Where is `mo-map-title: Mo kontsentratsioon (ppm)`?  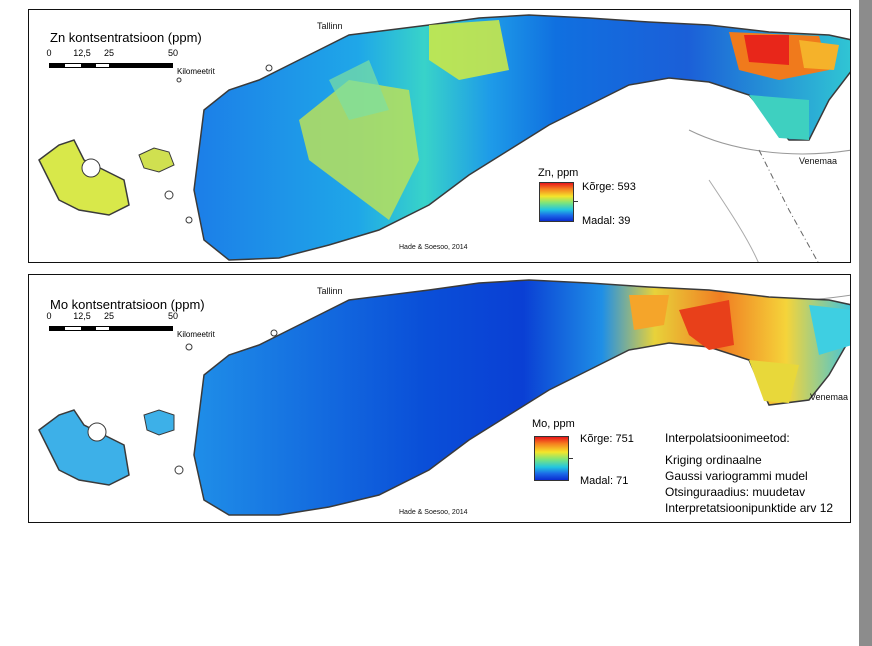 mo-map-title: Mo kontsentratsioon (ppm) is located at coordinates (127, 304).